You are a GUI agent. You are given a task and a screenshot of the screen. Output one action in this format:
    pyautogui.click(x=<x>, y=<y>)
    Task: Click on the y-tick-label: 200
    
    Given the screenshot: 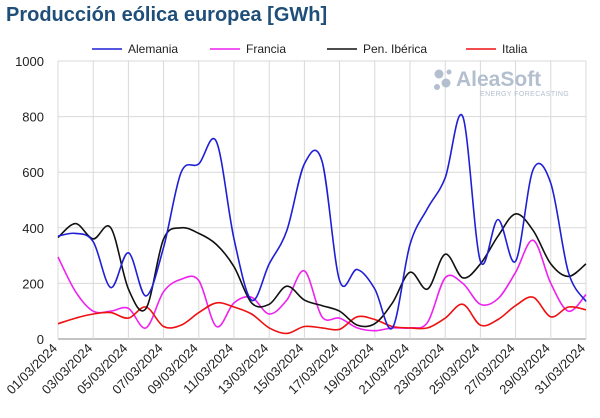 What is the action you would take?
    pyautogui.click(x=33, y=283)
    